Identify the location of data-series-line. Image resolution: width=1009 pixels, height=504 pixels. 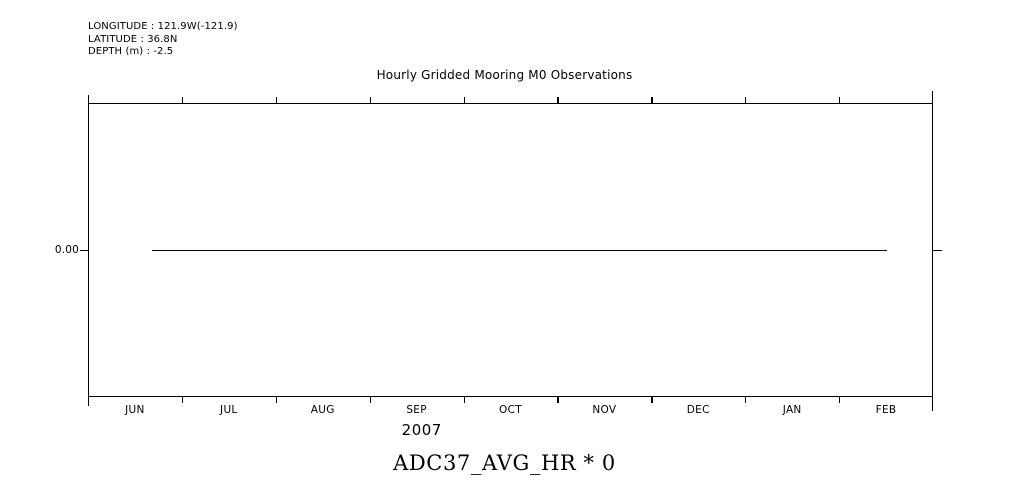
(519, 250).